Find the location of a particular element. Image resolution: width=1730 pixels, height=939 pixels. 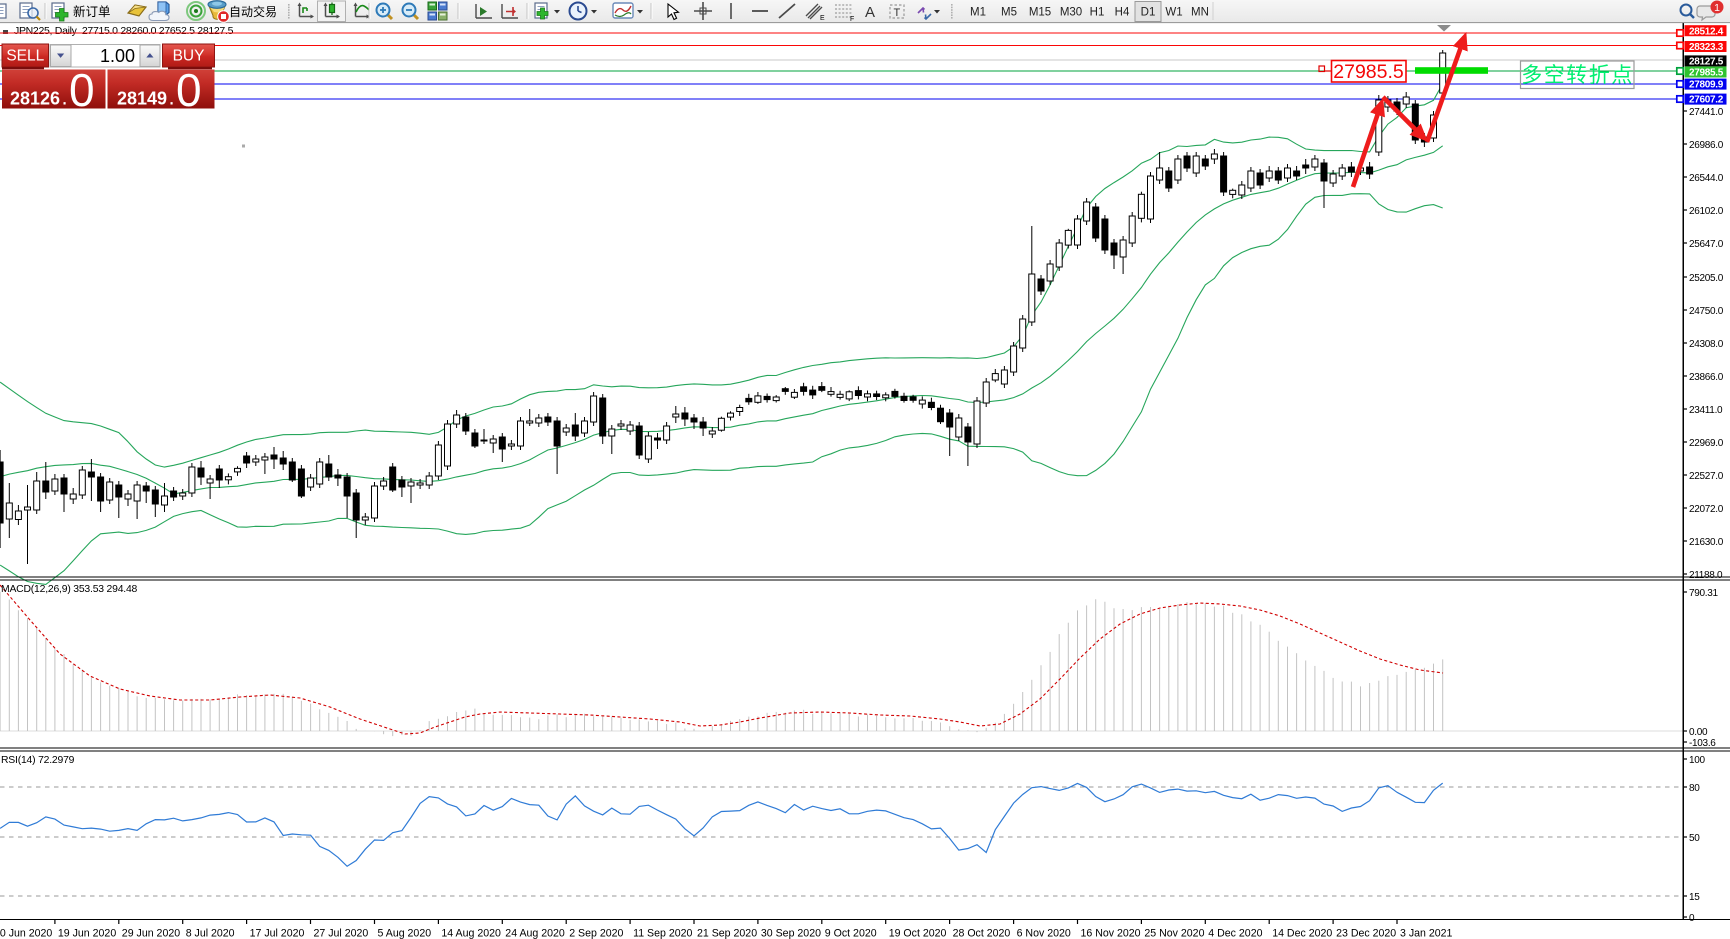

svg-text: W1 is located at coordinates (1173, 13).